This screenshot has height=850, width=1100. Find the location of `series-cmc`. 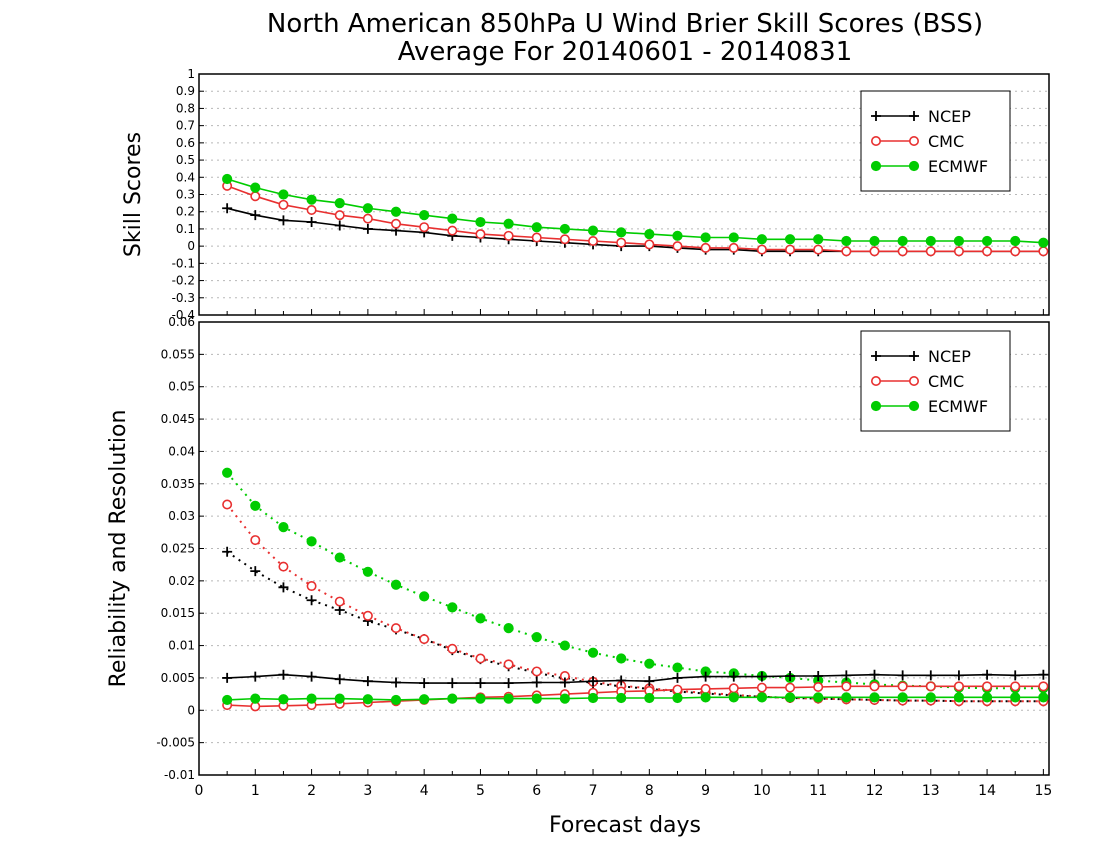

series-cmc is located at coordinates (635, 218).